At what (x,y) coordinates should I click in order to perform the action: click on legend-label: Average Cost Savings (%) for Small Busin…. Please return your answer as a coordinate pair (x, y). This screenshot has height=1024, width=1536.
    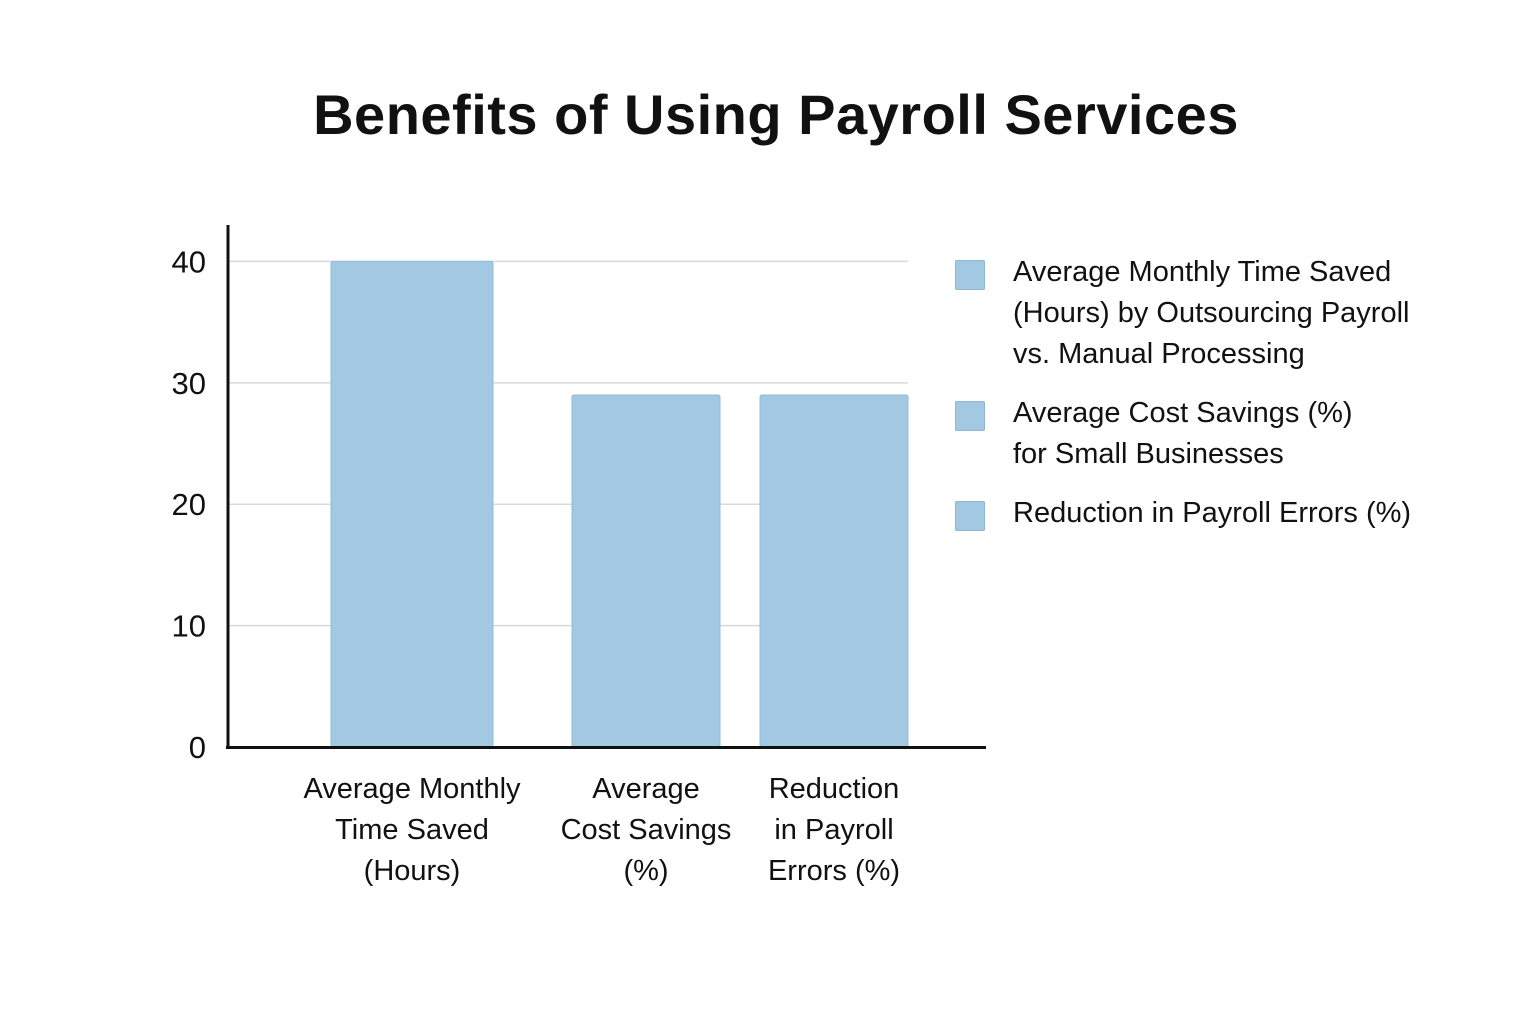
    Looking at the image, I should click on (1183, 433).